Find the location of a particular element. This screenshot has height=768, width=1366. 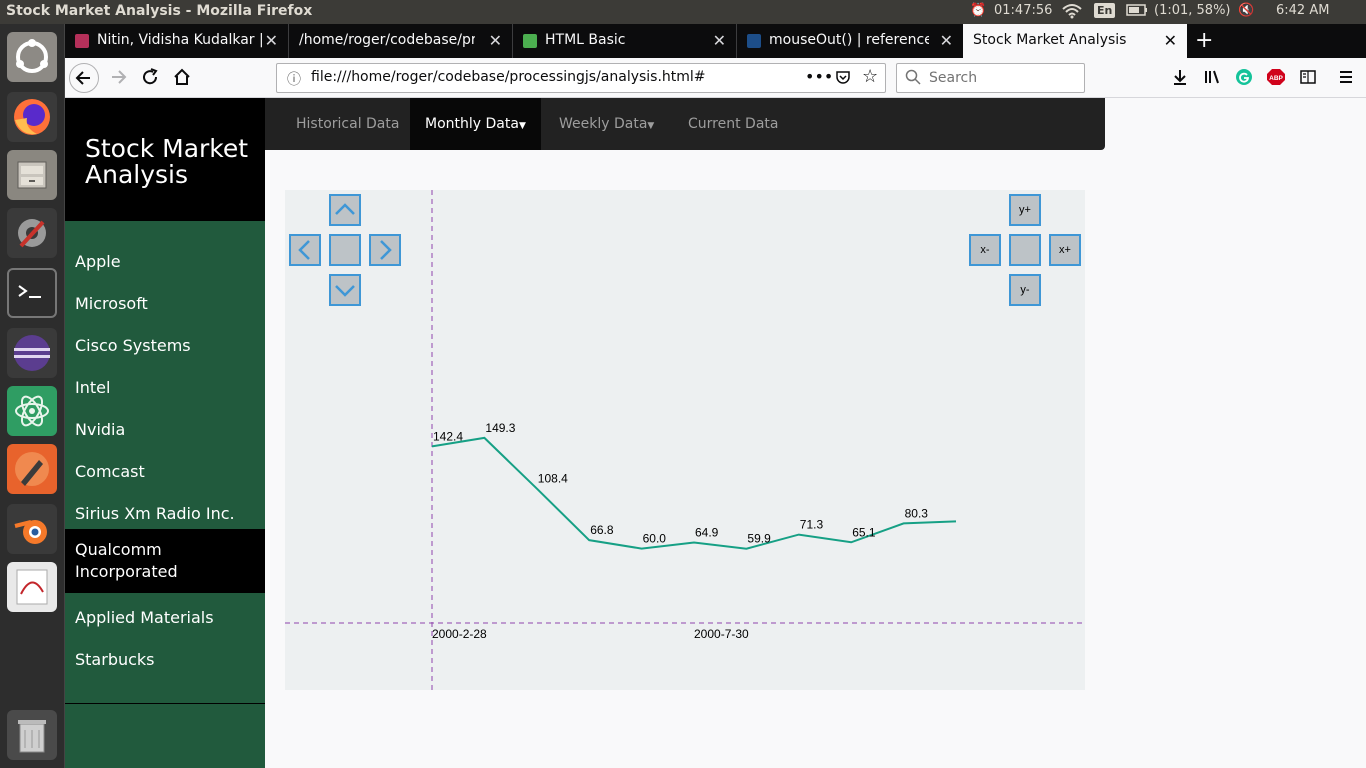

tab-stock-market-analysis: Stock Market Analysis ✕ is located at coordinates (1075, 41).